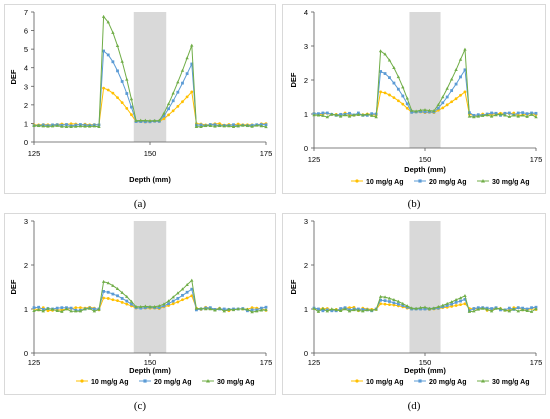  I want to click on shaded-region, so click(425, 80).